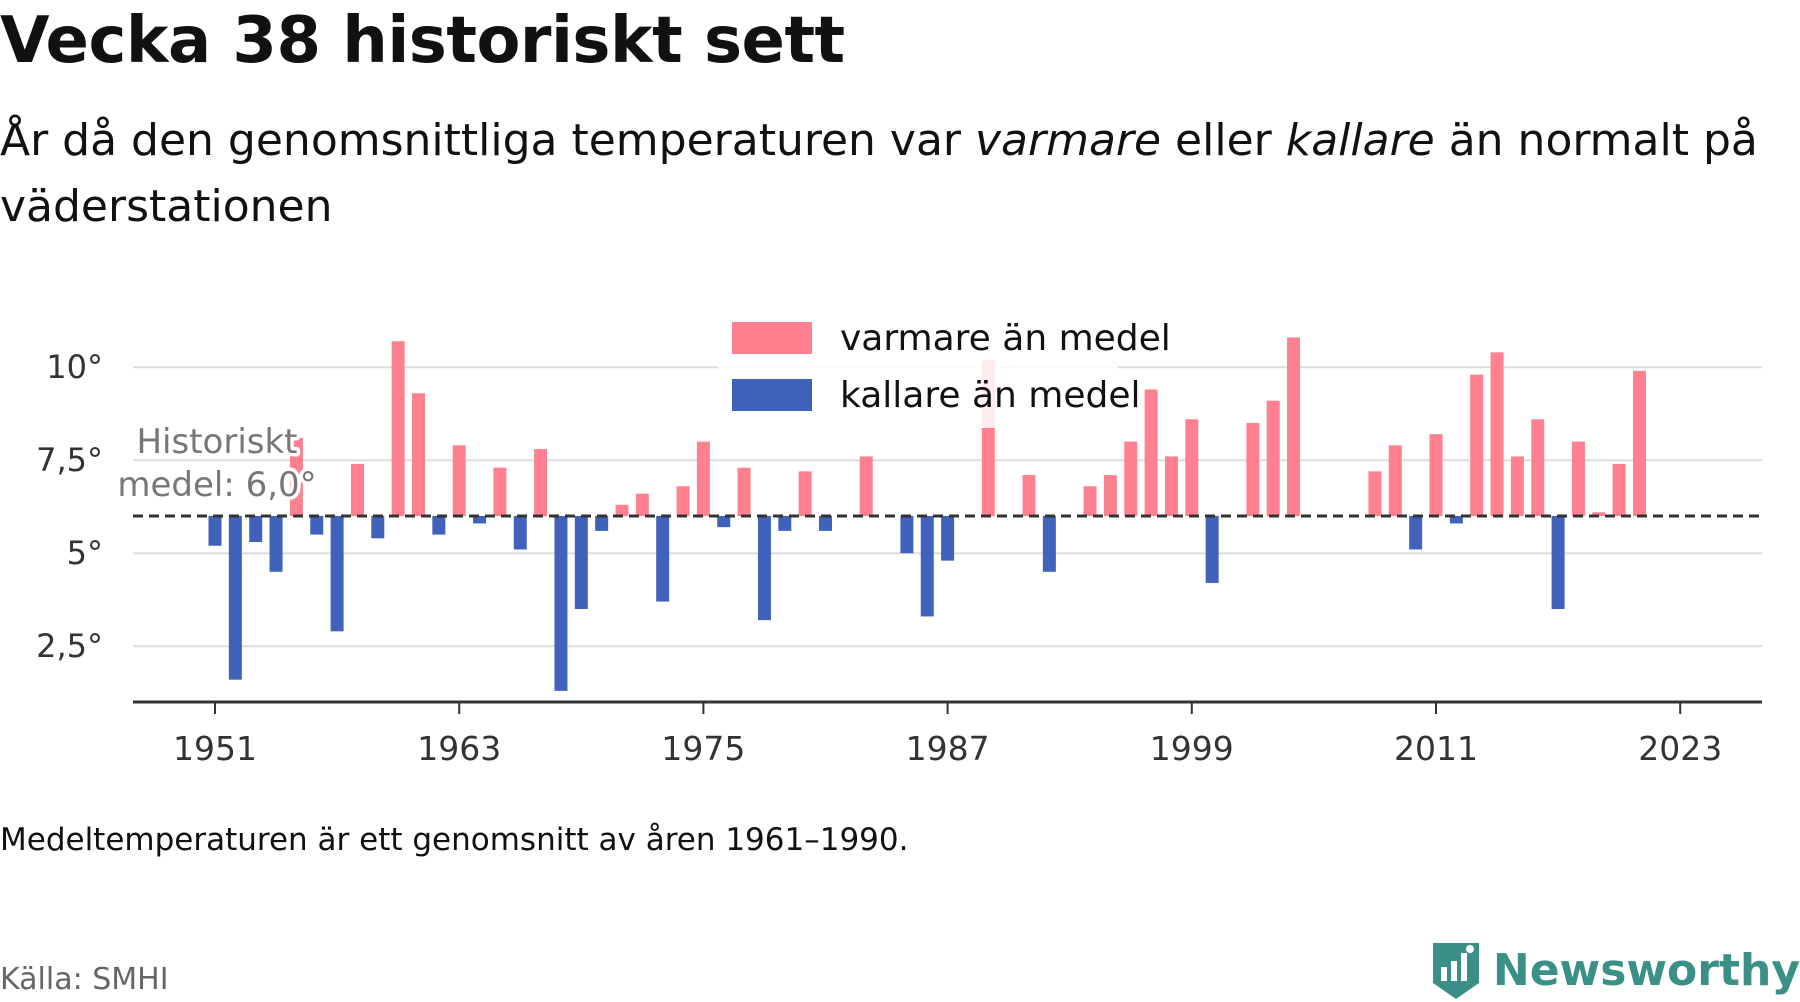 The image size is (1800, 1002). What do you see at coordinates (1646, 970) in the screenshot?
I see `brand-name: Newsworthy` at bounding box center [1646, 970].